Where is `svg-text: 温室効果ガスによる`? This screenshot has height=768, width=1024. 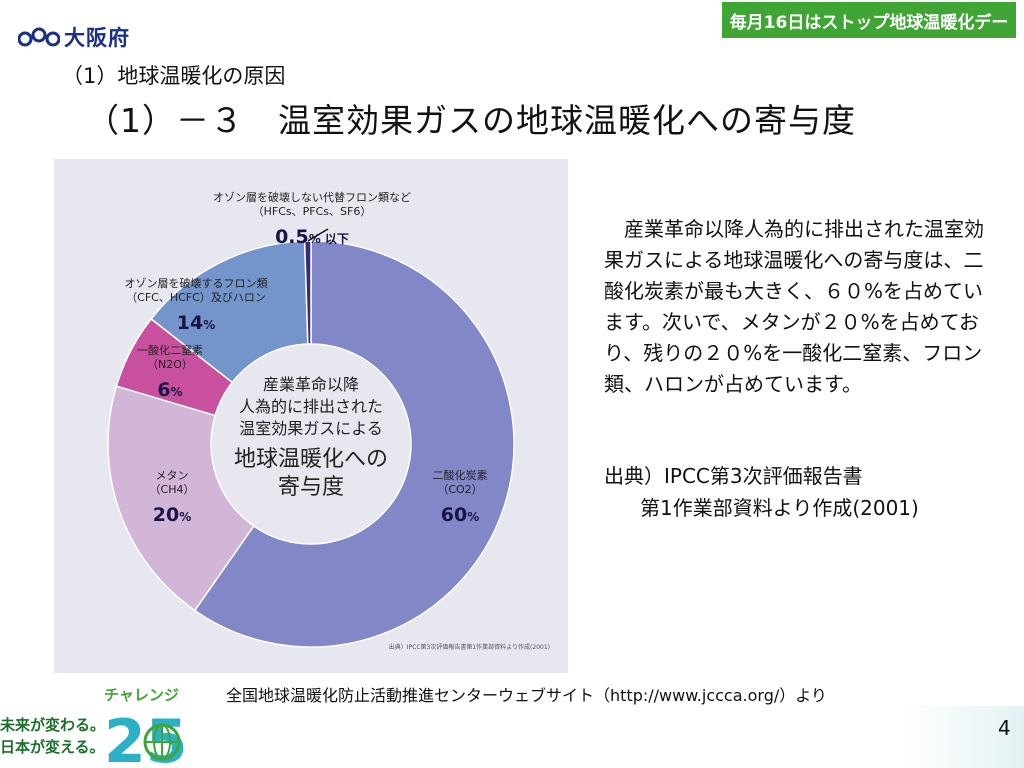
svg-text: 温室効果ガスによる is located at coordinates (311, 428).